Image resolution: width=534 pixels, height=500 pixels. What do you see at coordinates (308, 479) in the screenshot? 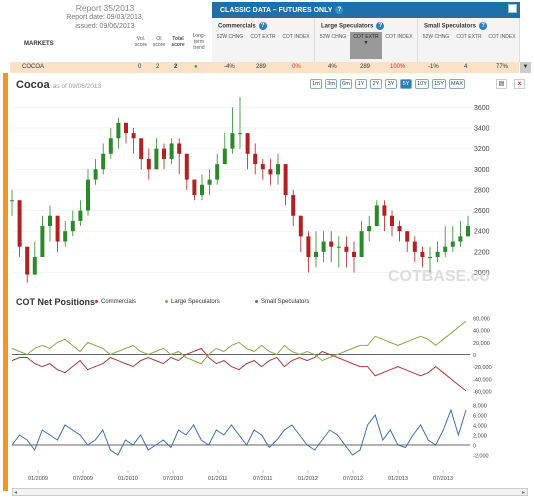
I see `x-tick-label: 01/2012` at bounding box center [308, 479].